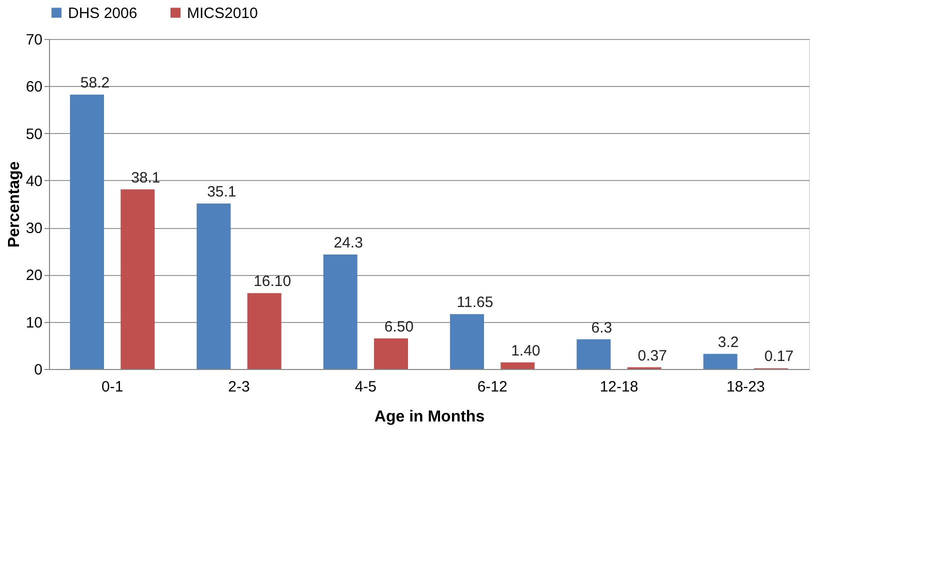 The height and width of the screenshot is (566, 934). Describe the element at coordinates (34, 229) in the screenshot. I see `y-tick-label: 30` at that location.